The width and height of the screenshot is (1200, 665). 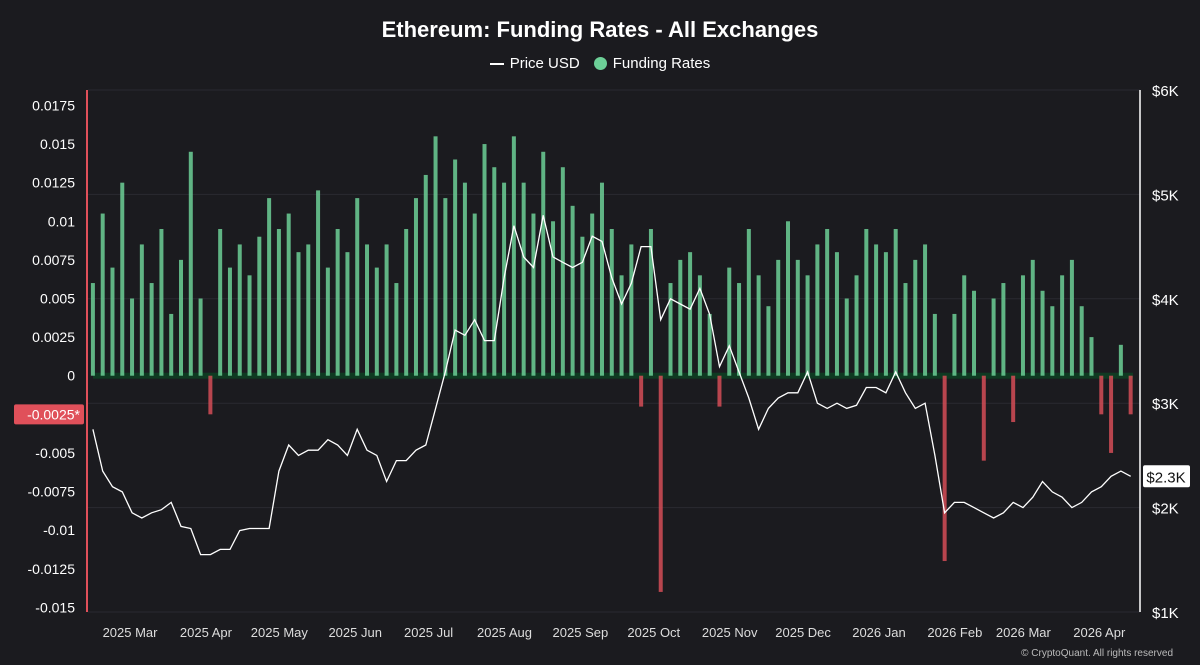 I want to click on copyright-footer: © CryptoQuant. All rights reserved, so click(x=1097, y=653).